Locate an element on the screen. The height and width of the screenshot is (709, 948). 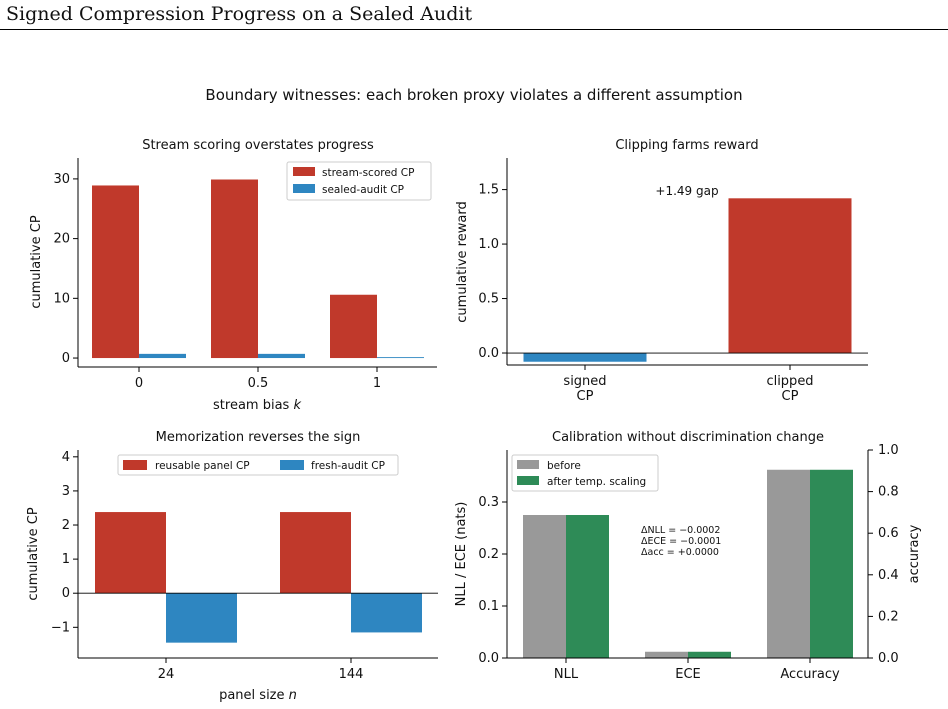
xtick-label: ECE is located at coordinates (688, 674).